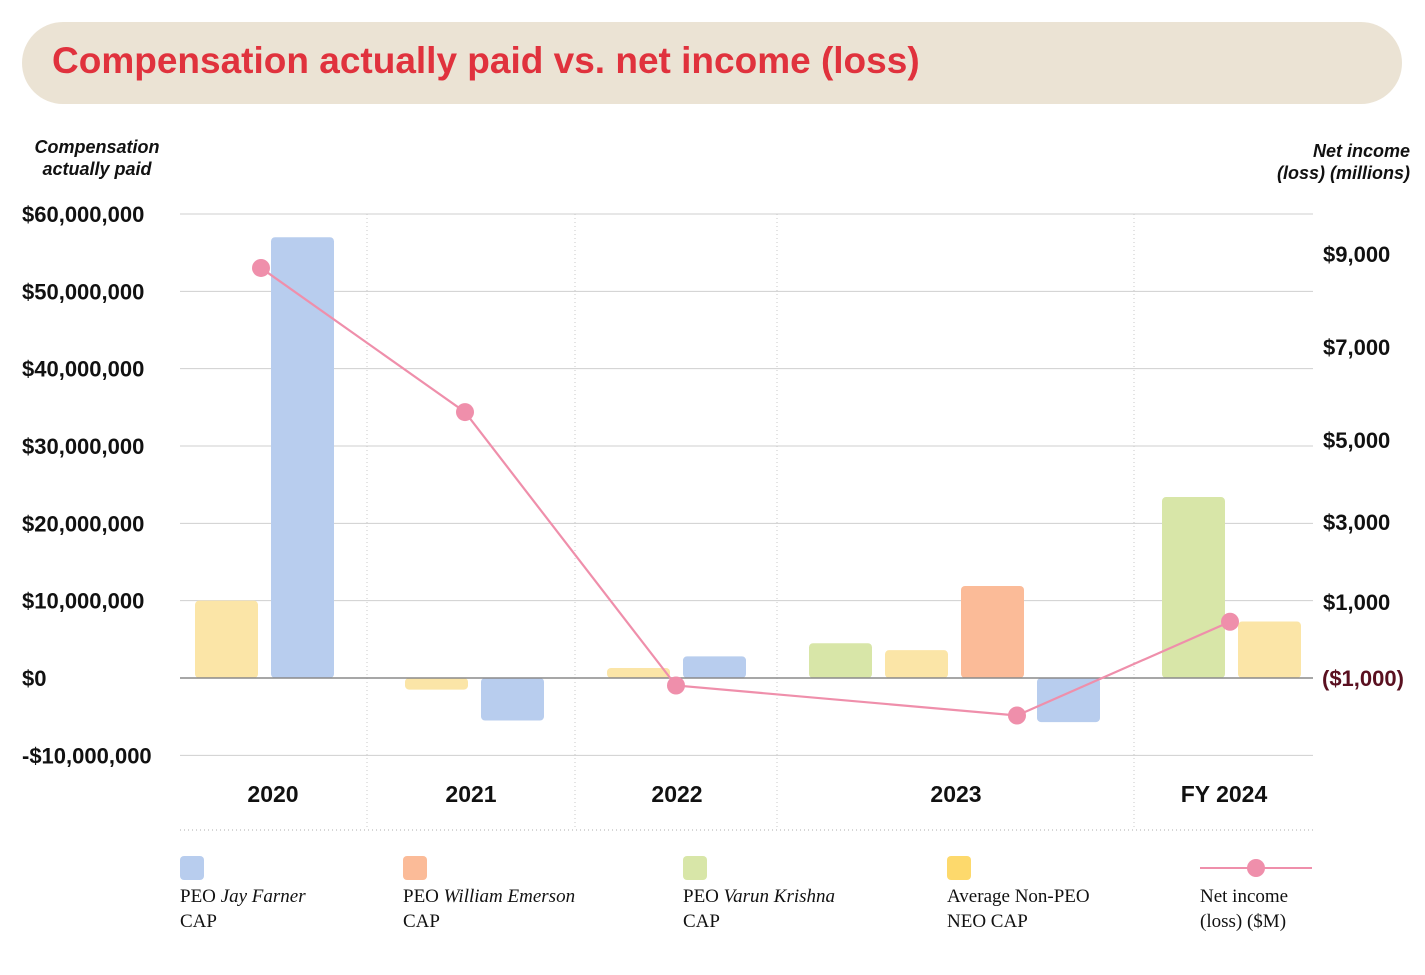 The image size is (1425, 975). Describe the element at coordinates (676, 794) in the screenshot. I see `category-label: 2022` at that location.